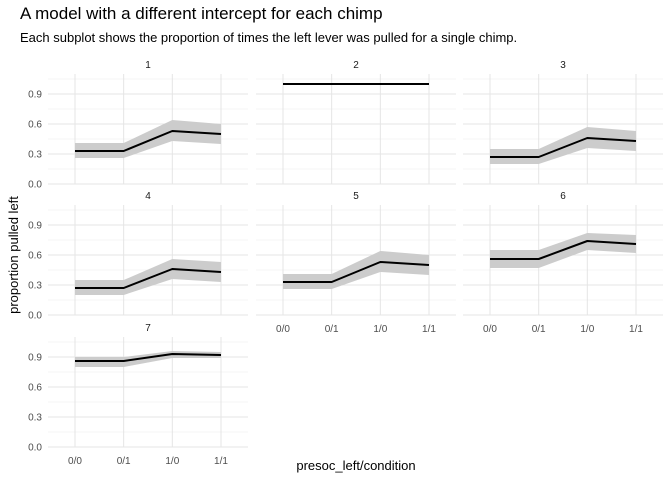 This screenshot has height=480, width=672. I want to click on facet-strip-label: 4, so click(148, 196).